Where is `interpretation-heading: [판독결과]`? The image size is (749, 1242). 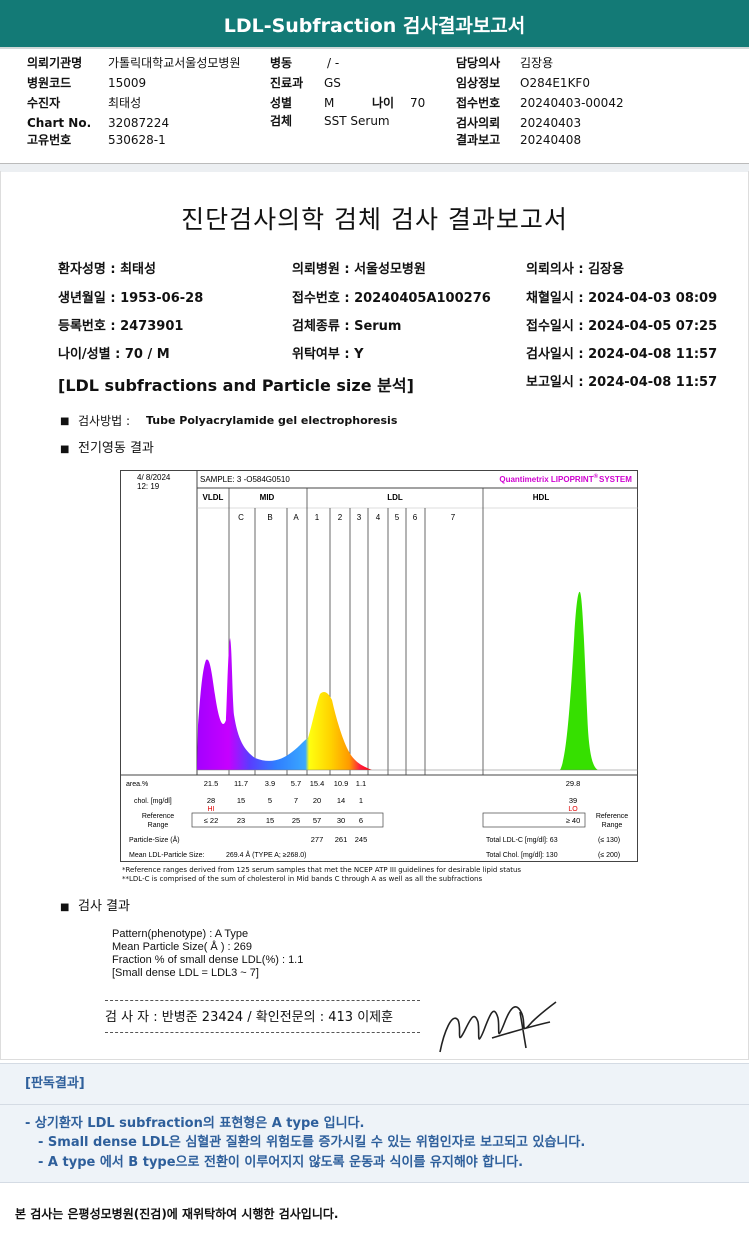 interpretation-heading: [판독결과] is located at coordinates (55, 1083).